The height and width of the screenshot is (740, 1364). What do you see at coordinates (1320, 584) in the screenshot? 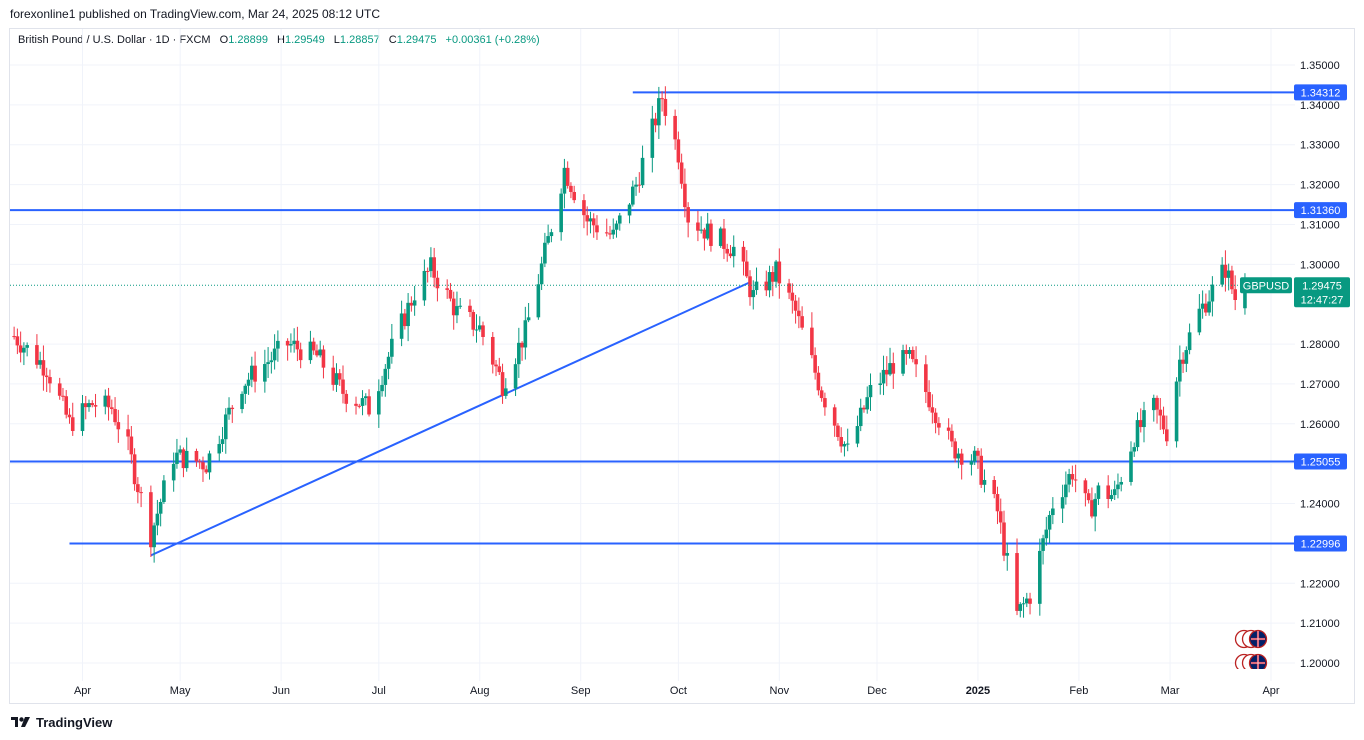
I see `price-tick-label: 1.22000` at bounding box center [1320, 584].